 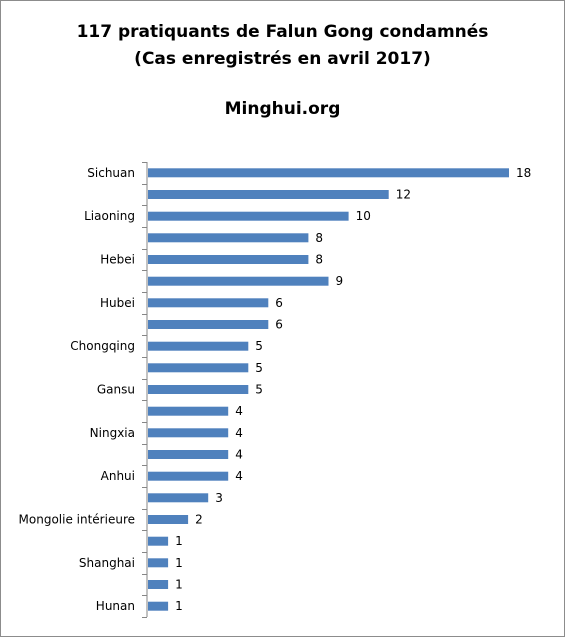 What do you see at coordinates (102, 346) in the screenshot?
I see `category-label: Chongqing` at bounding box center [102, 346].